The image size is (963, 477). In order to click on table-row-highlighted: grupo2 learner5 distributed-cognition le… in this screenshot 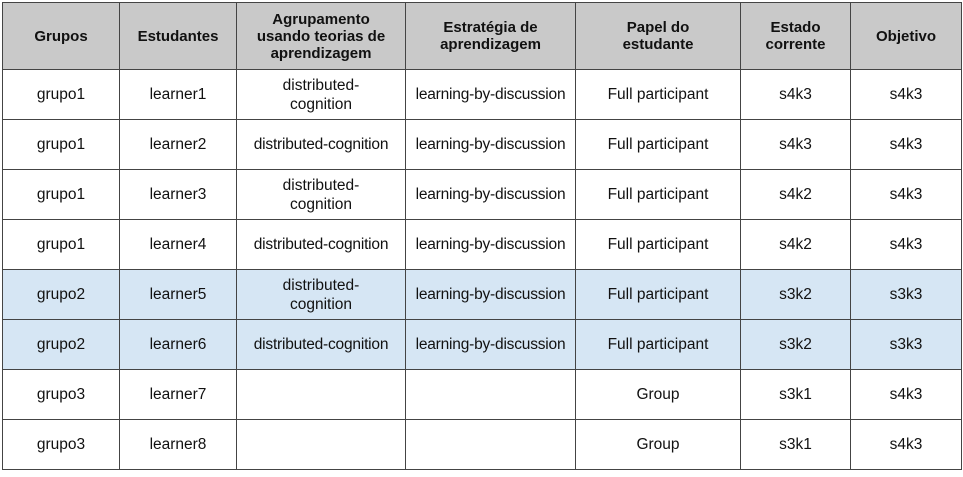, I will do `click(482, 294)`.